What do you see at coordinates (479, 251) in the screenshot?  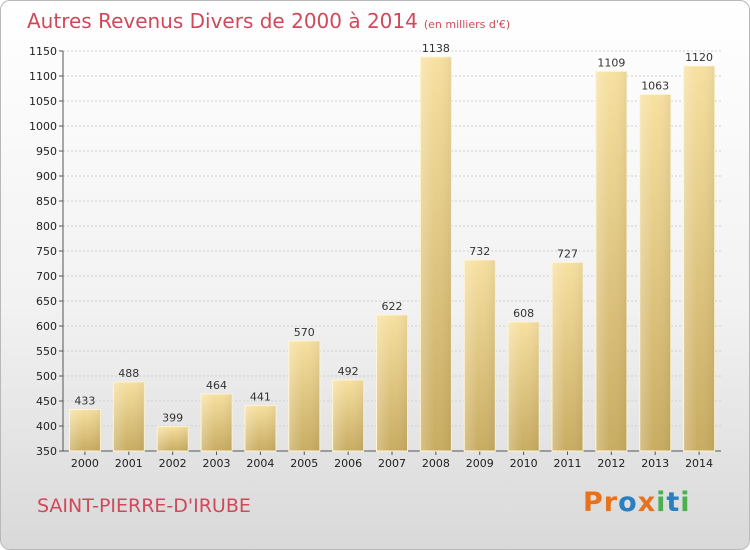 I see `data-label: 732` at bounding box center [479, 251].